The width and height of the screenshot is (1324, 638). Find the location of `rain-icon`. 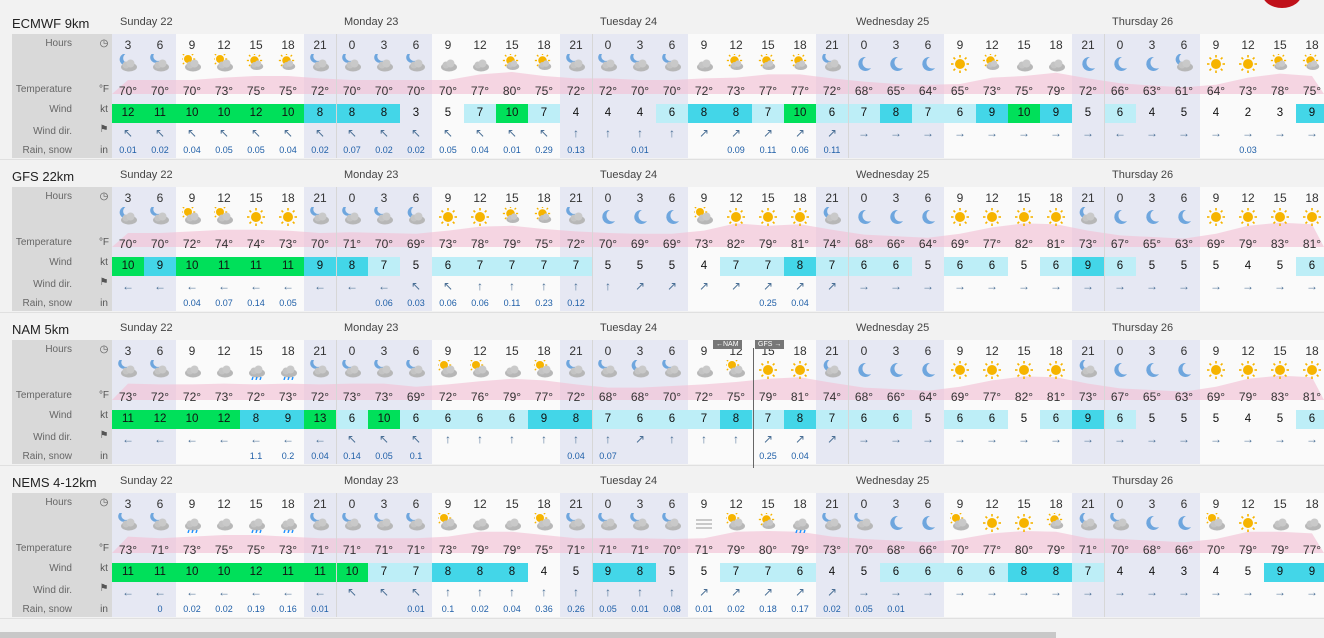

rain-icon is located at coordinates (192, 524).